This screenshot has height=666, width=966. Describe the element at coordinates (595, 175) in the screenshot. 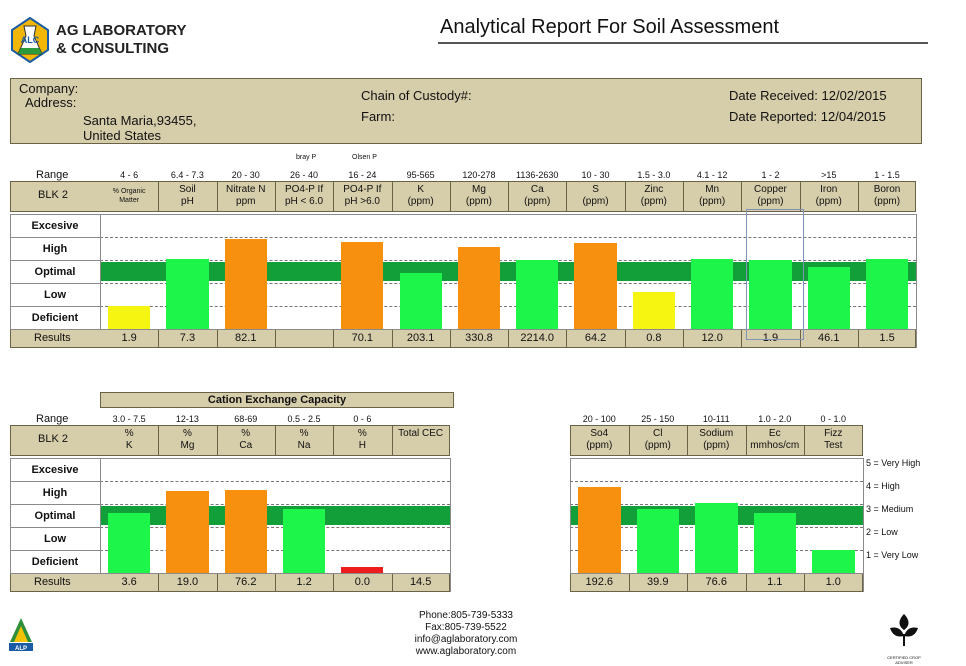

I see `range-value: 10 - 30` at that location.